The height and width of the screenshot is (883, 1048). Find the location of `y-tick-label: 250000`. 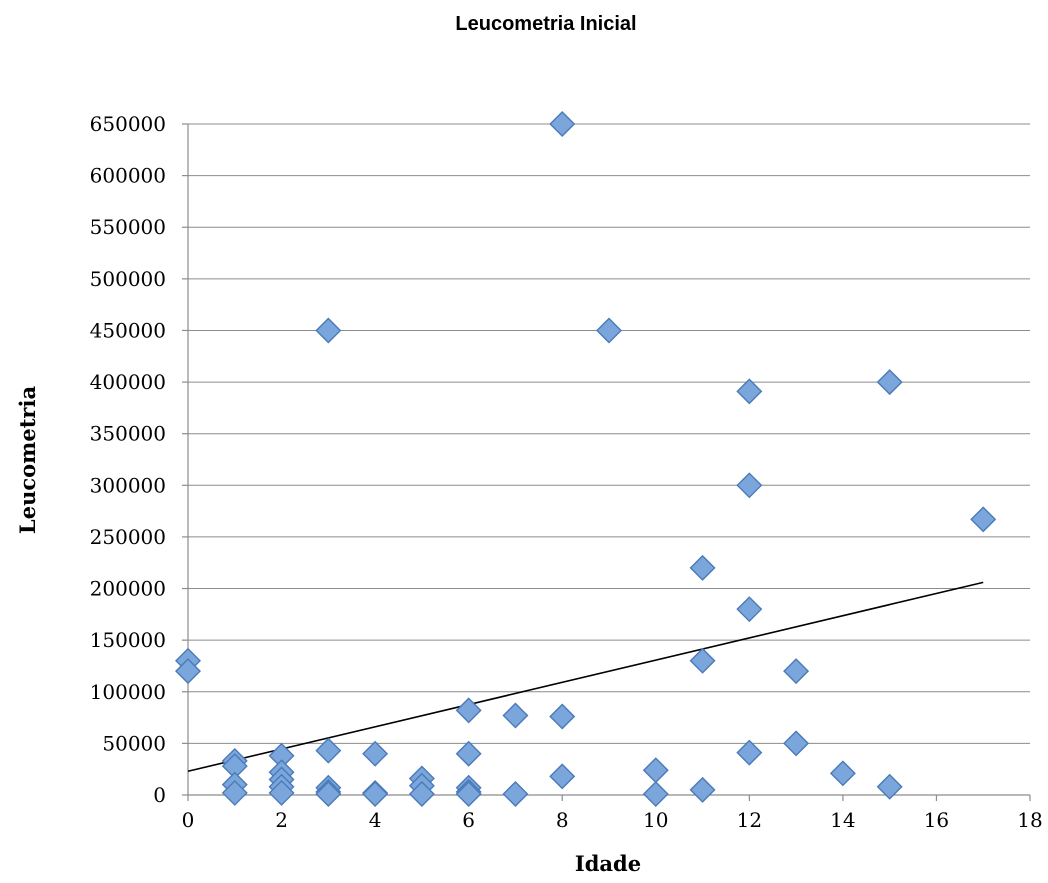

y-tick-label: 250000 is located at coordinates (128, 537).